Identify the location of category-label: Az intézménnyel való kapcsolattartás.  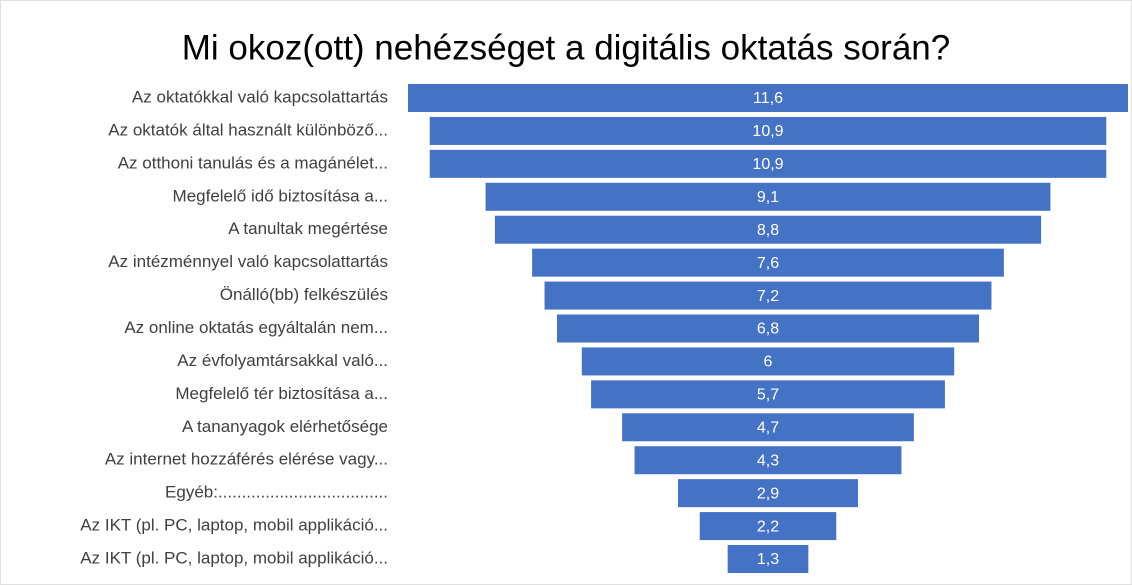
(248, 261).